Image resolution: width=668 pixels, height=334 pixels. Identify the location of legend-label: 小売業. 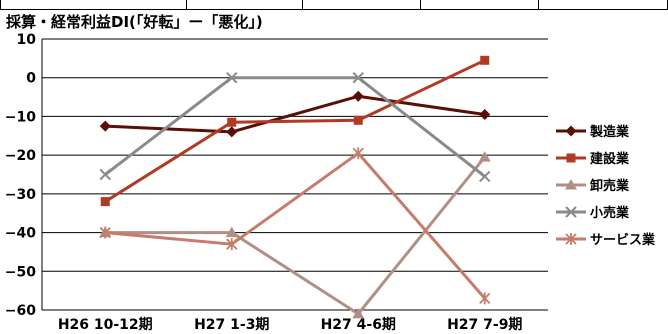
(610, 213).